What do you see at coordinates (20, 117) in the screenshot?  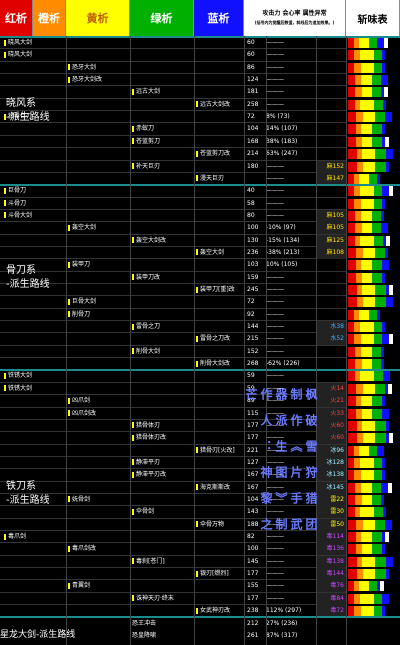 I see `weapon-name-text: 猎兽巨刃` at bounding box center [20, 117].